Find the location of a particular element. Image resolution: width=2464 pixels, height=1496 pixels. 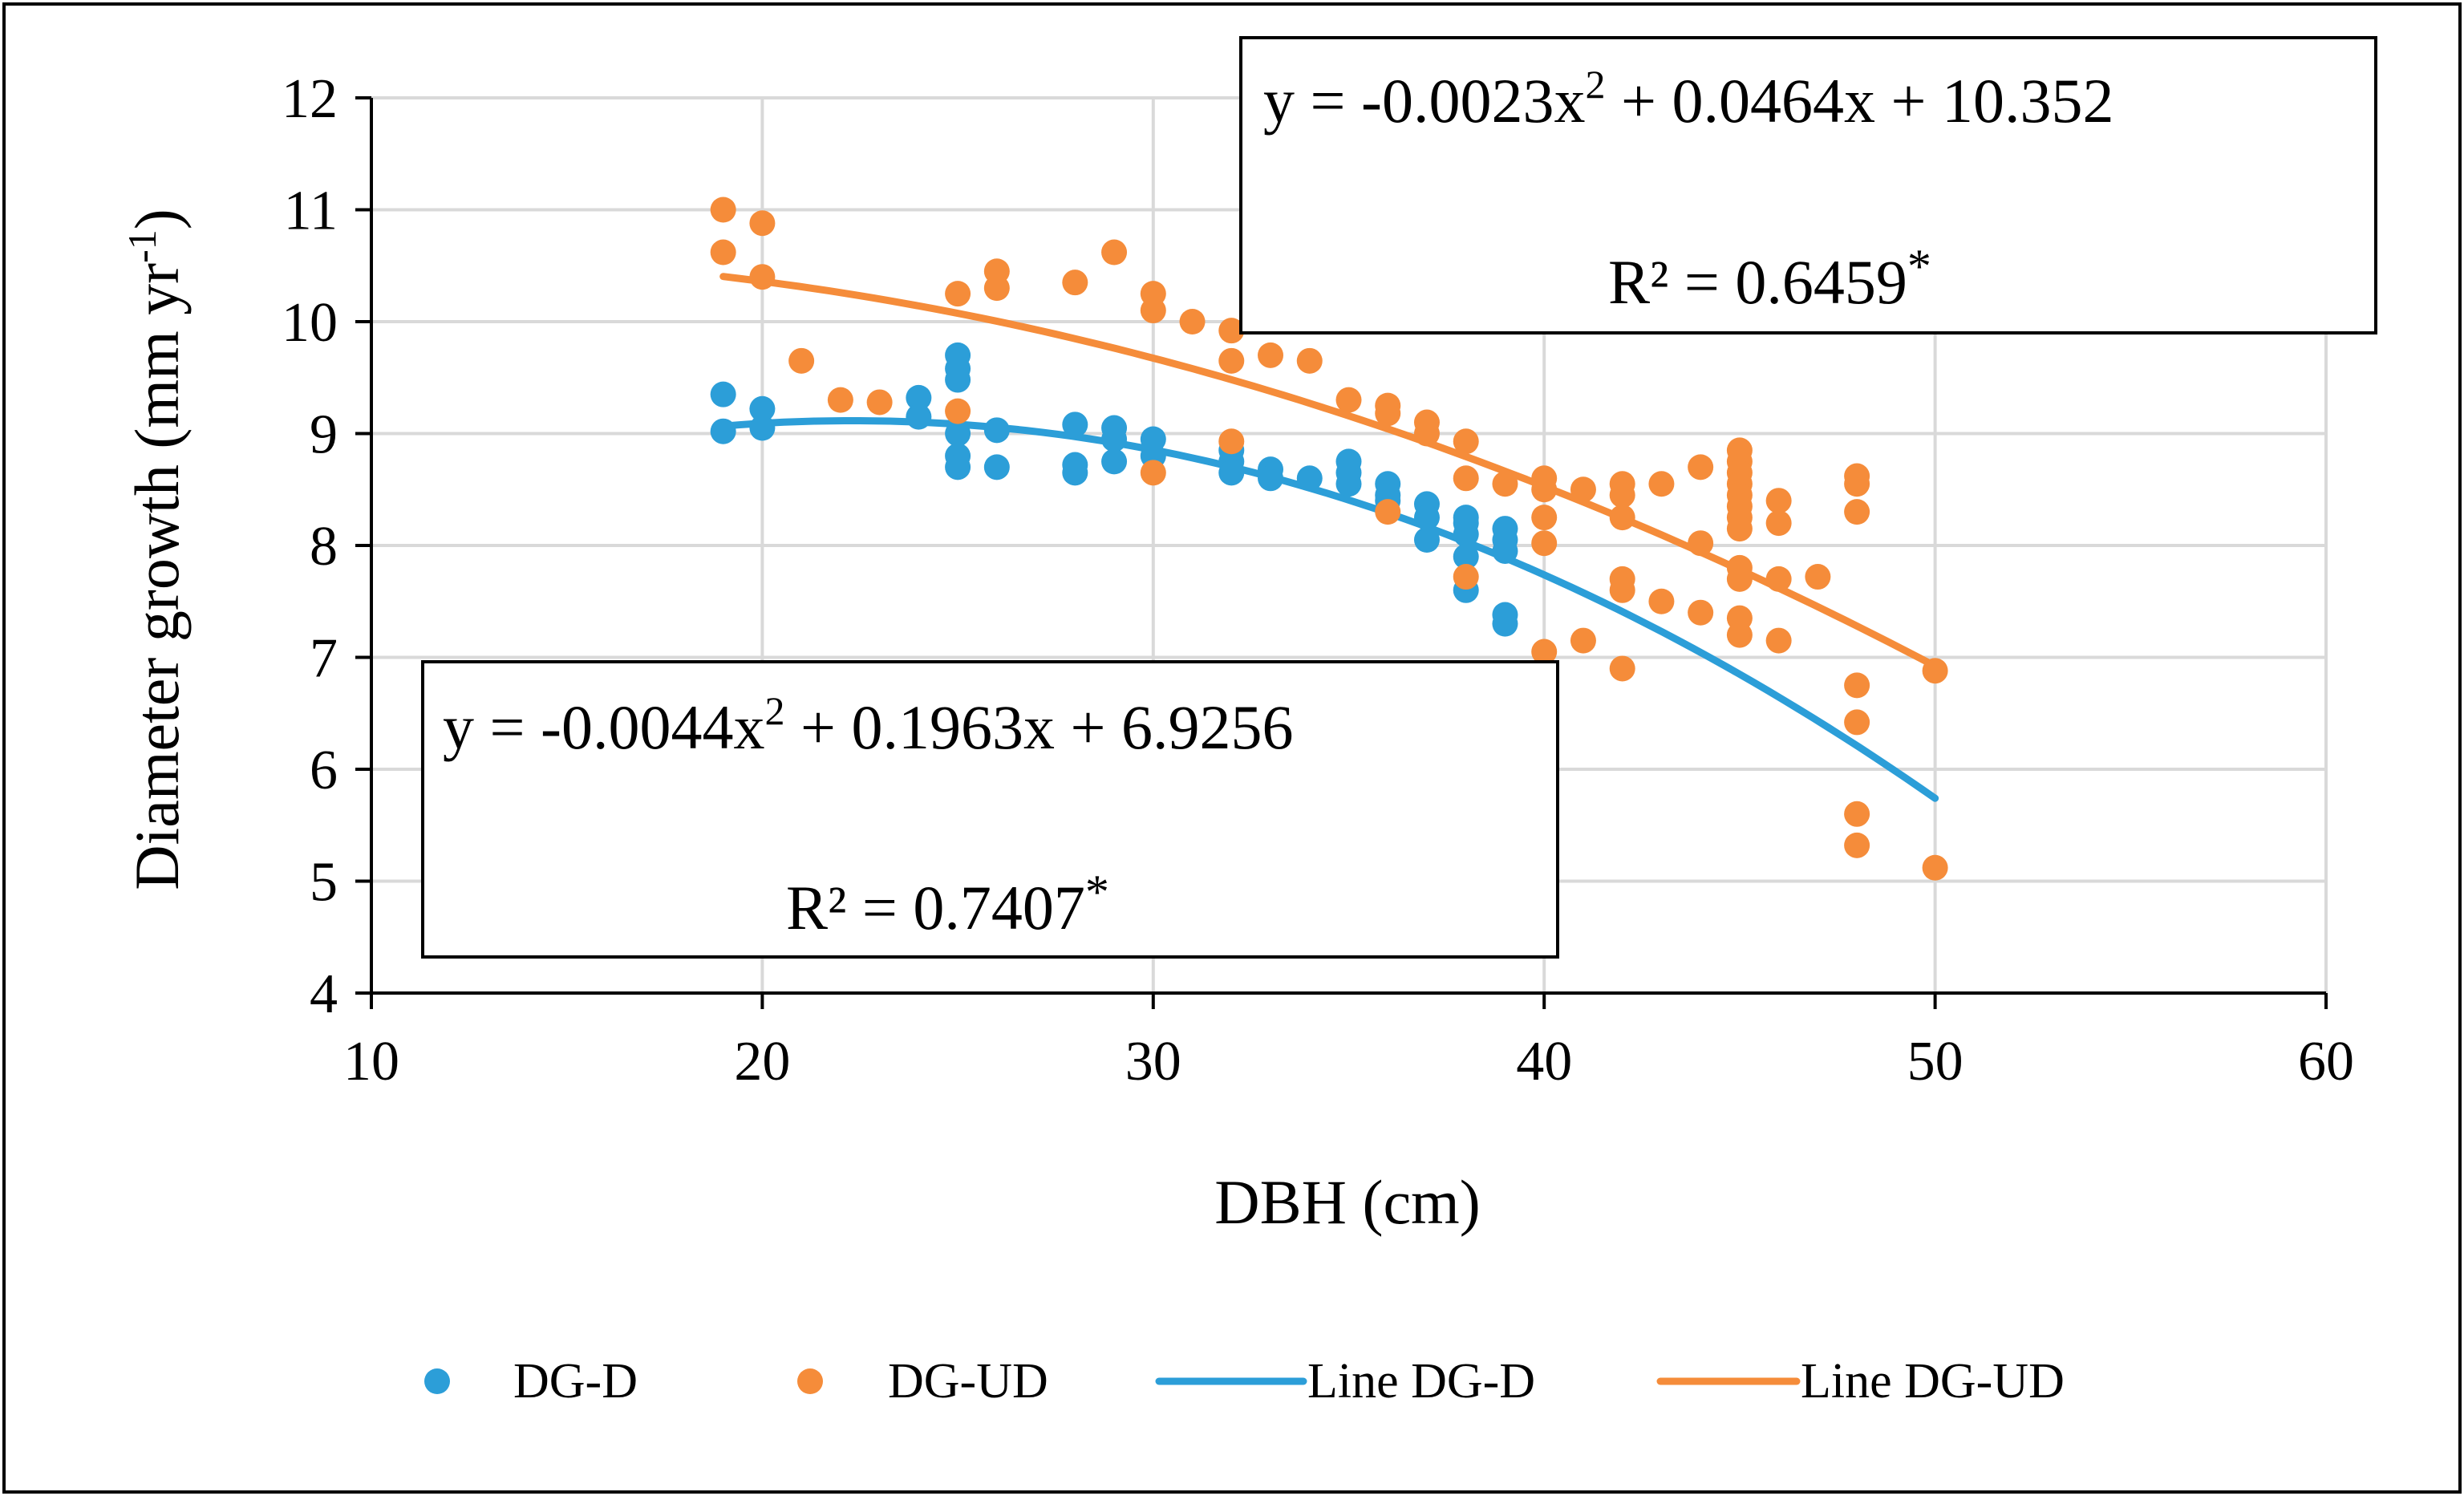

legend-label-dg-d: DG-D is located at coordinates (575, 1381).